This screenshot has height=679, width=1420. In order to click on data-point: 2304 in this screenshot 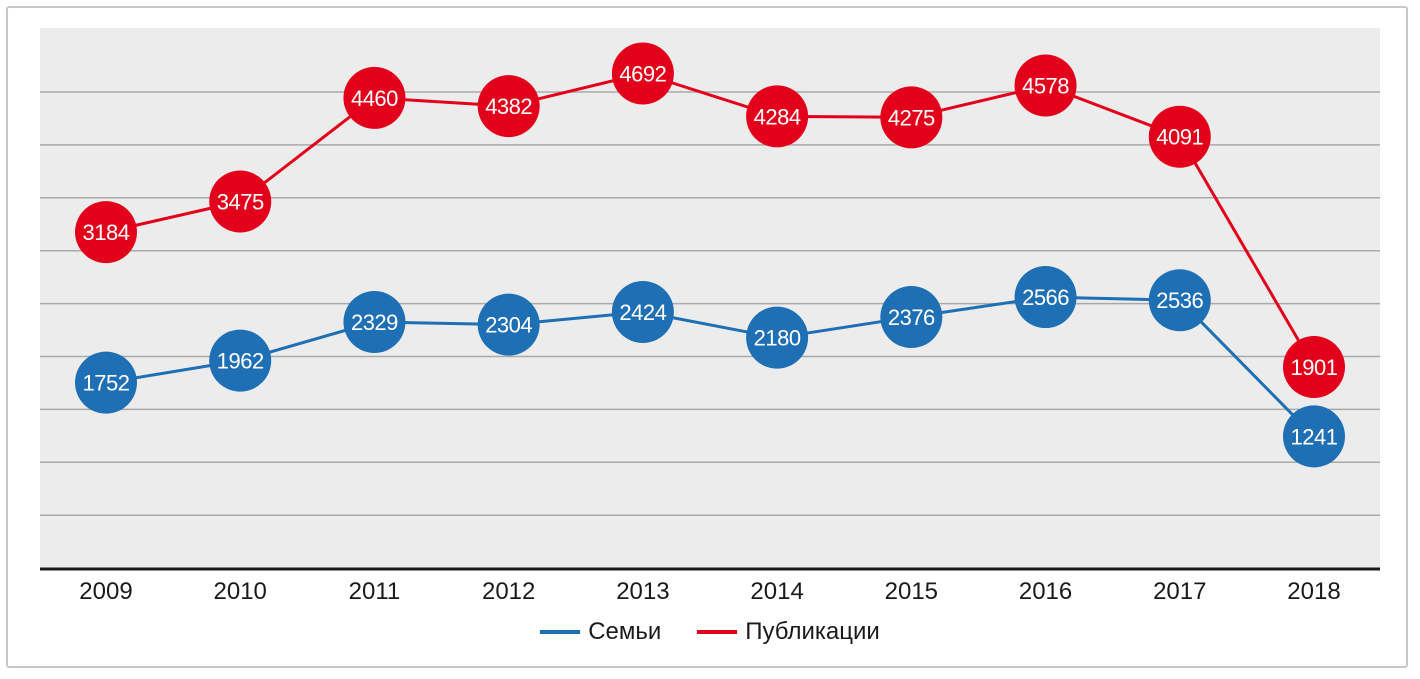, I will do `click(508, 324)`.